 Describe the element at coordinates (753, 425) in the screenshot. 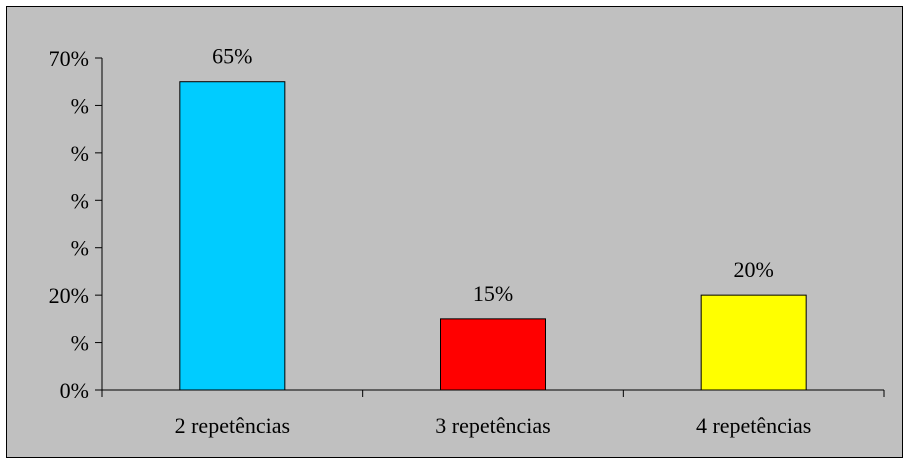

I see `x-tick-label: 4 repetências` at that location.